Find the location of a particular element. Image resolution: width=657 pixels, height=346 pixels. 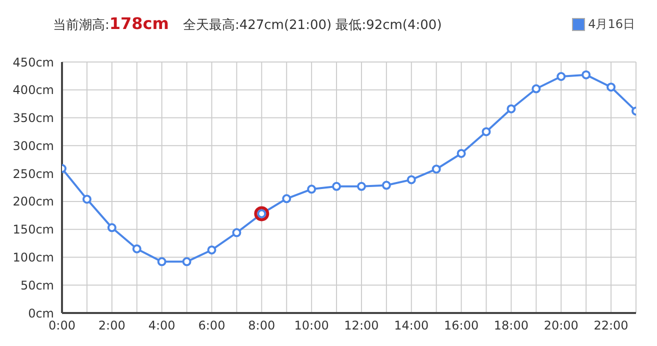

x-tick-label: 22:00 is located at coordinates (611, 325).